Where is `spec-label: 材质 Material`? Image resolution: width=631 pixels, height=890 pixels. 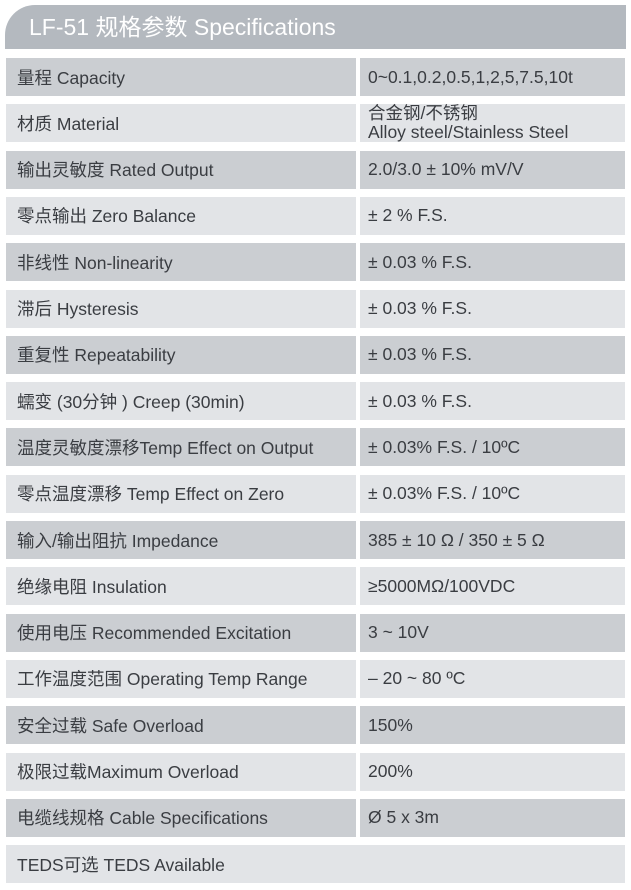 spec-label: 材质 Material is located at coordinates (181, 123).